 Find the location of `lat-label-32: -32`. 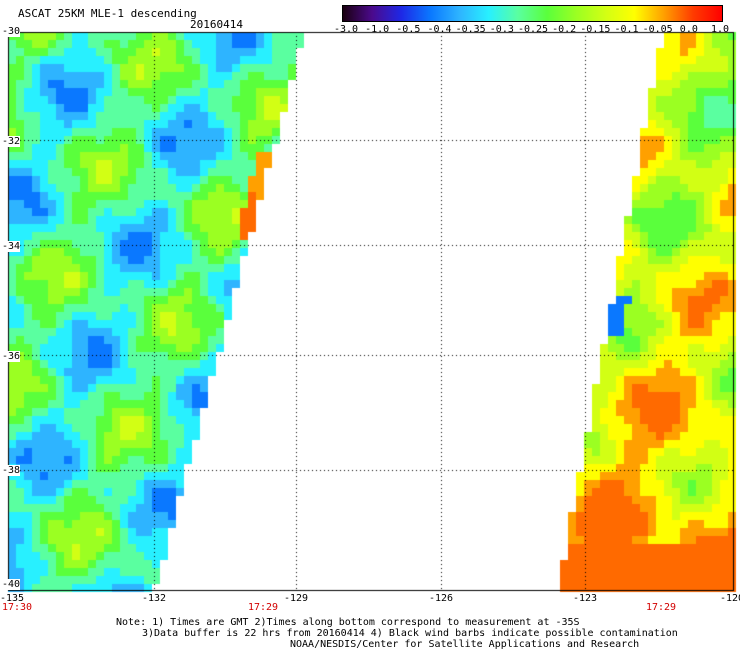

lat-label-32: -32 is located at coordinates (11, 141).